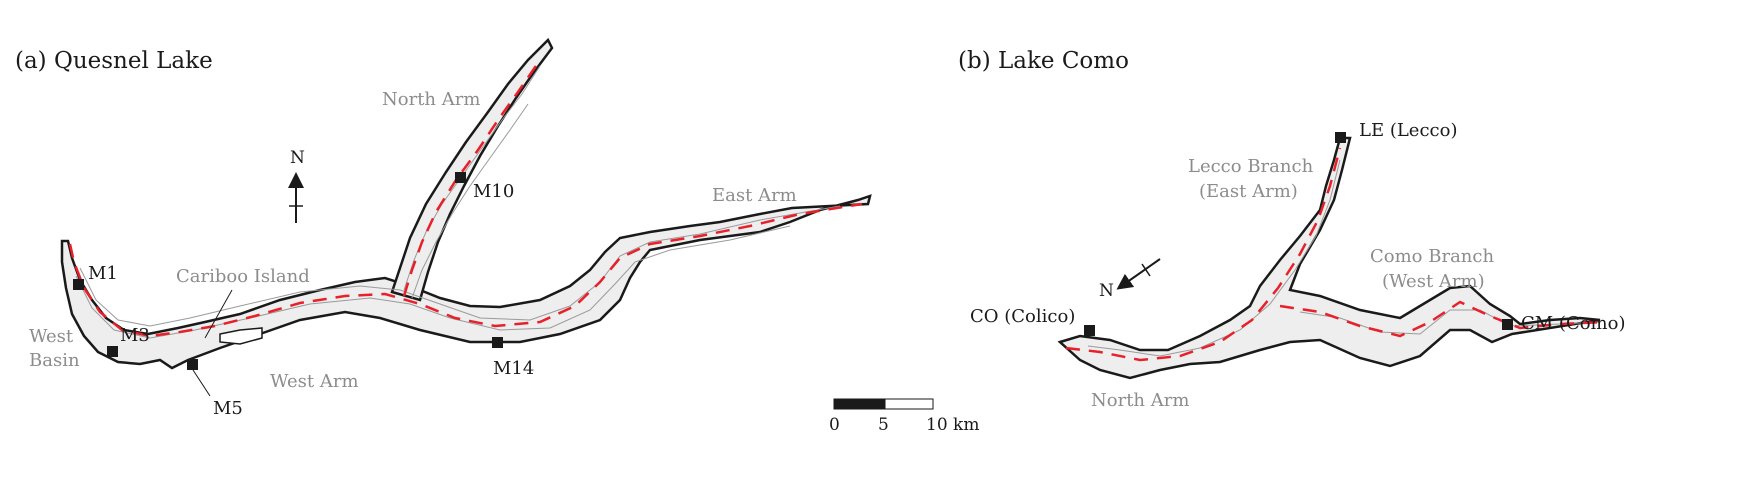  Describe the element at coordinates (1089, 330) in the screenshot. I see `station-co-marker` at that location.